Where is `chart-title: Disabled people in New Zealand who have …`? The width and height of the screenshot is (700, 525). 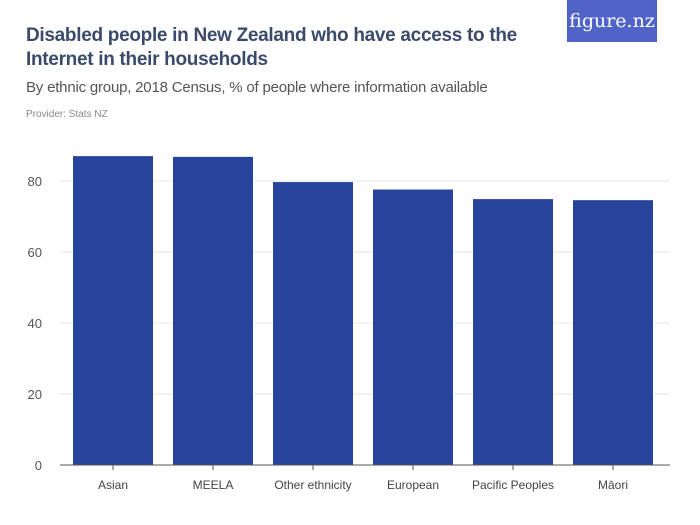 chart-title: Disabled people in New Zealand who have … is located at coordinates (271, 47).